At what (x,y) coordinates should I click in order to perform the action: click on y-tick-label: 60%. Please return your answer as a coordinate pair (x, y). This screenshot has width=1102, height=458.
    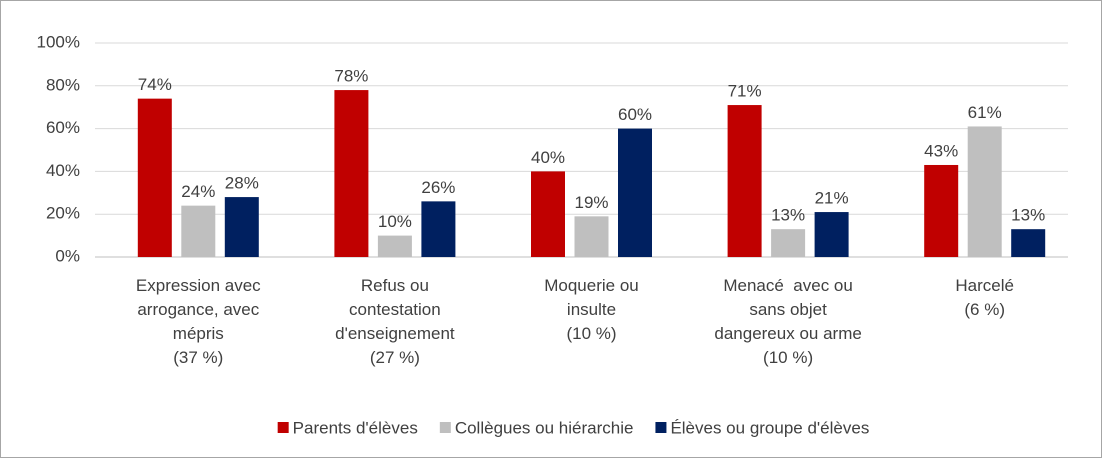
    Looking at the image, I should click on (63, 127).